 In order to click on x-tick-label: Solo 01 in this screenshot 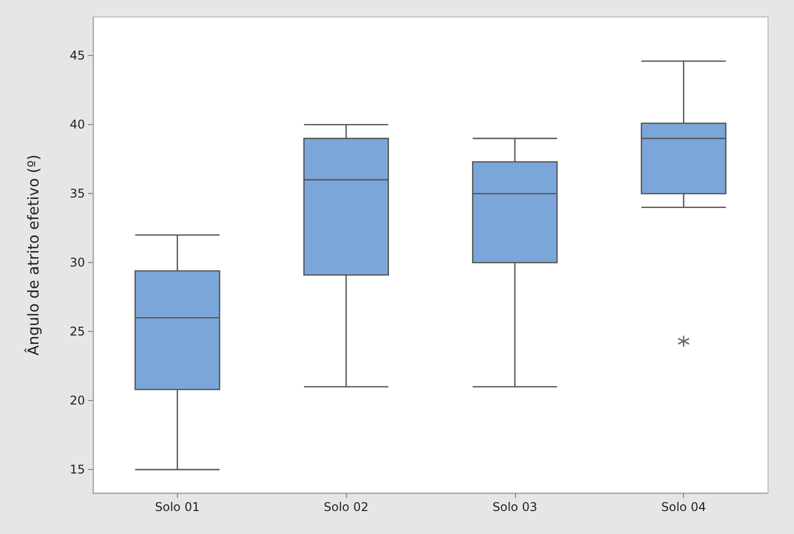, I will do `click(177, 507)`.